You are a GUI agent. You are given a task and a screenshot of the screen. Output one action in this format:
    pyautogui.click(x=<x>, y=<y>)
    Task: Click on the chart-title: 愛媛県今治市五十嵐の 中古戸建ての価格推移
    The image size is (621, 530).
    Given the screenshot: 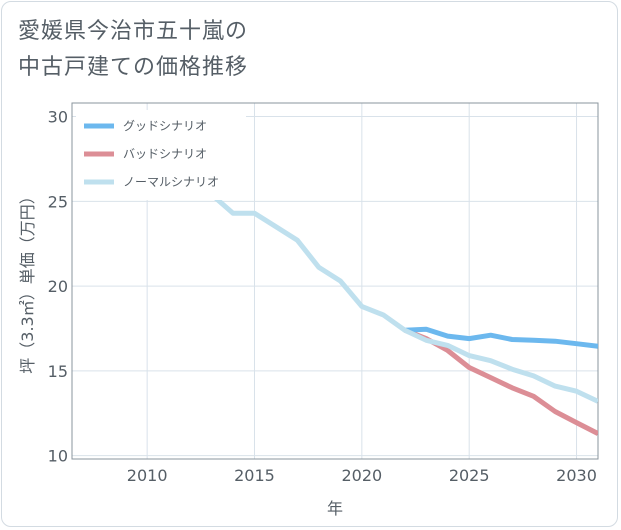 What is the action you would take?
    pyautogui.click(x=133, y=50)
    